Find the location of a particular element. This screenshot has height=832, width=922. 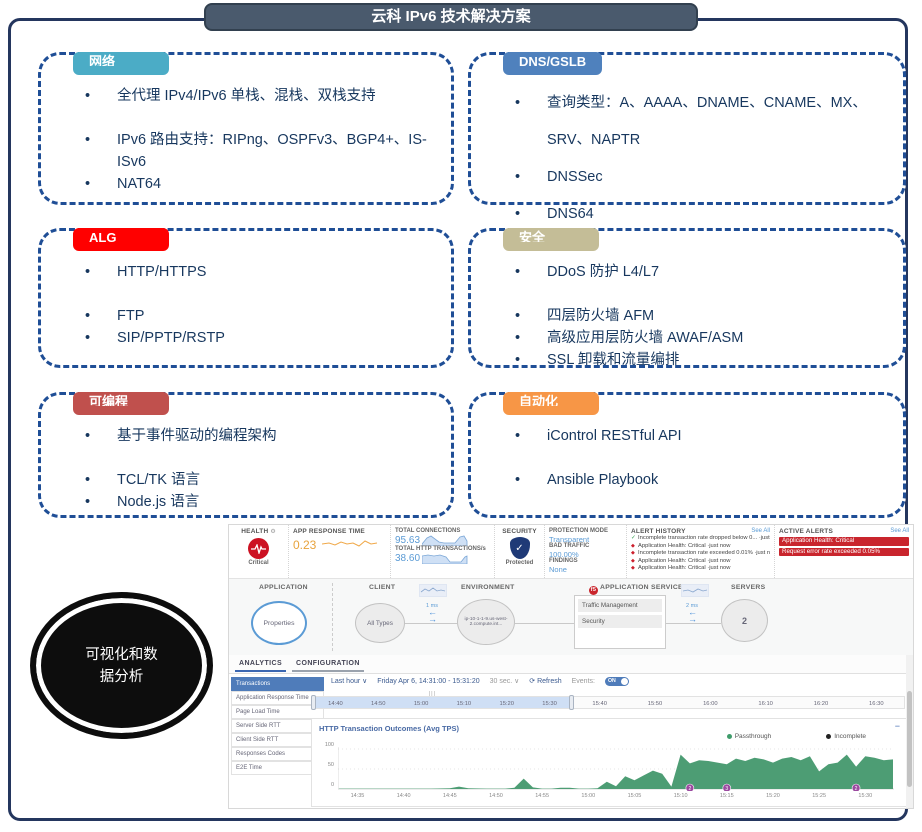

total-http-sparkline is located at coordinates (445, 559).